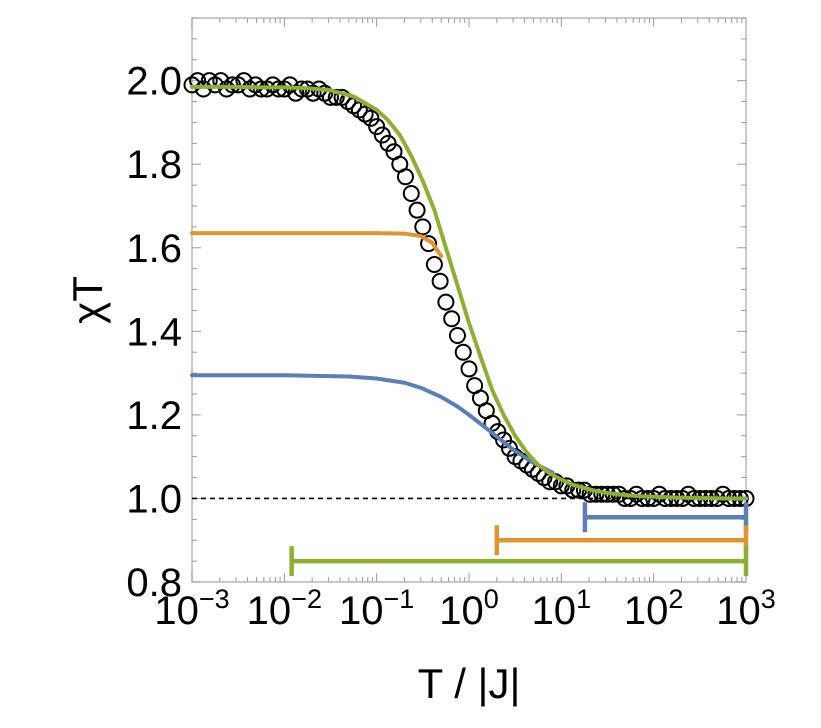  I want to click on x-tick-label: 10⁰, so click(469, 608).